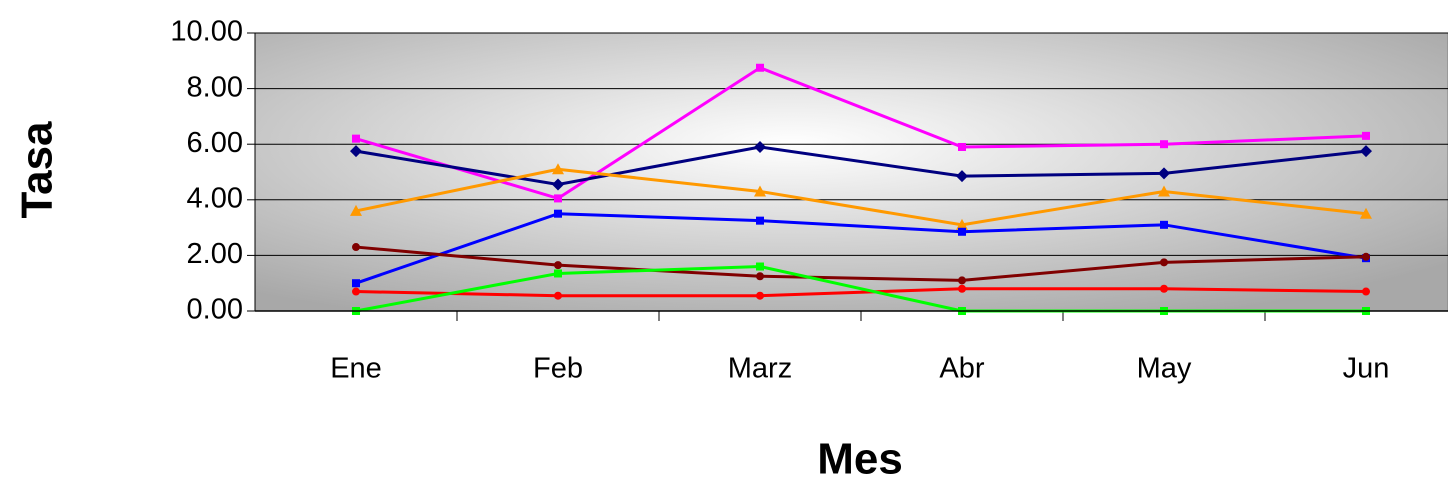  What do you see at coordinates (37, 170) in the screenshot?
I see `y-axis-title: Tasa` at bounding box center [37, 170].